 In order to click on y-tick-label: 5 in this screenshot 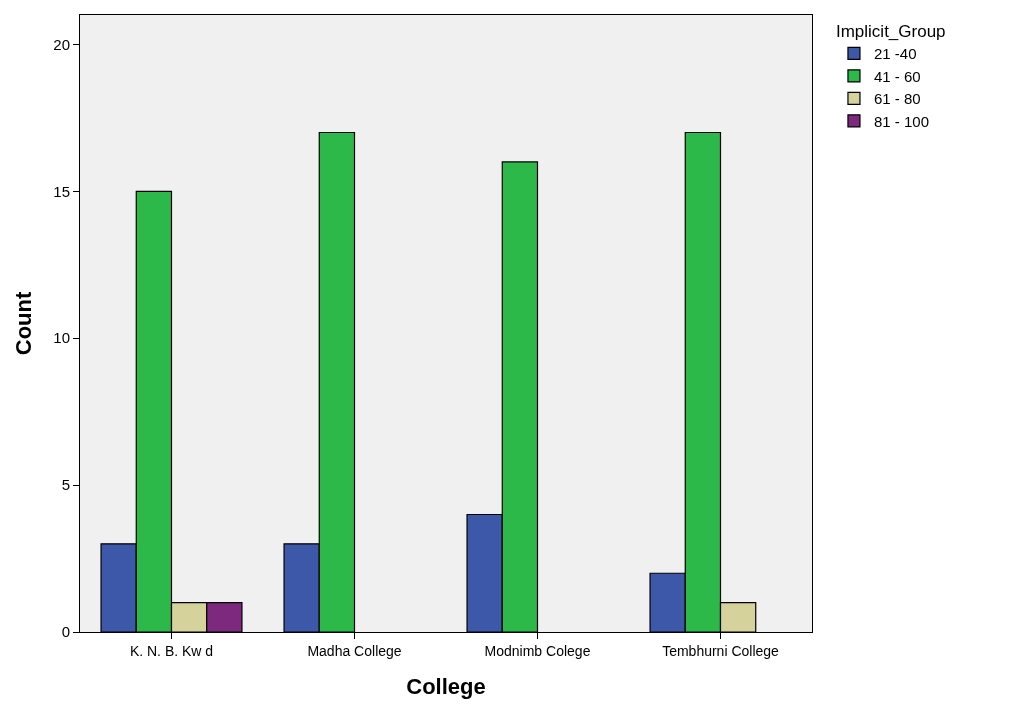, I will do `click(65, 485)`.